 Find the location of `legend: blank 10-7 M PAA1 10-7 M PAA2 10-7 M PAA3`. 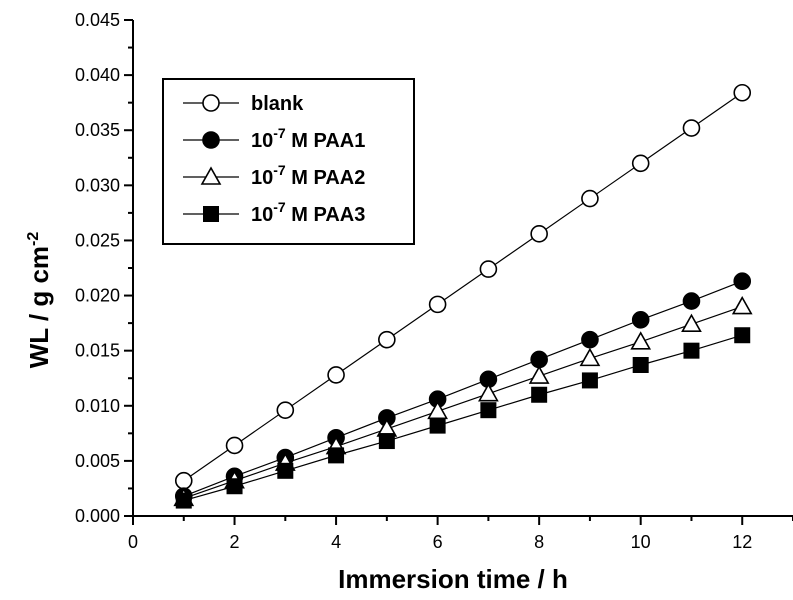

legend: blank 10-7 M PAA1 10-7 M PAA2 10-7 M PAA3 is located at coordinates (288, 161).